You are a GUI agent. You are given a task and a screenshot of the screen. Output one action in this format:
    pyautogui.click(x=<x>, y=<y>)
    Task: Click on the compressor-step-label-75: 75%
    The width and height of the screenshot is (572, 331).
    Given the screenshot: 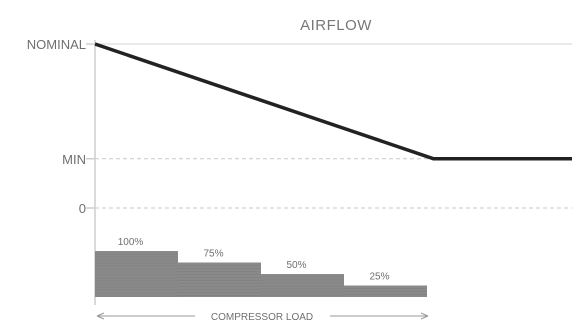 What is the action you would take?
    pyautogui.click(x=213, y=254)
    